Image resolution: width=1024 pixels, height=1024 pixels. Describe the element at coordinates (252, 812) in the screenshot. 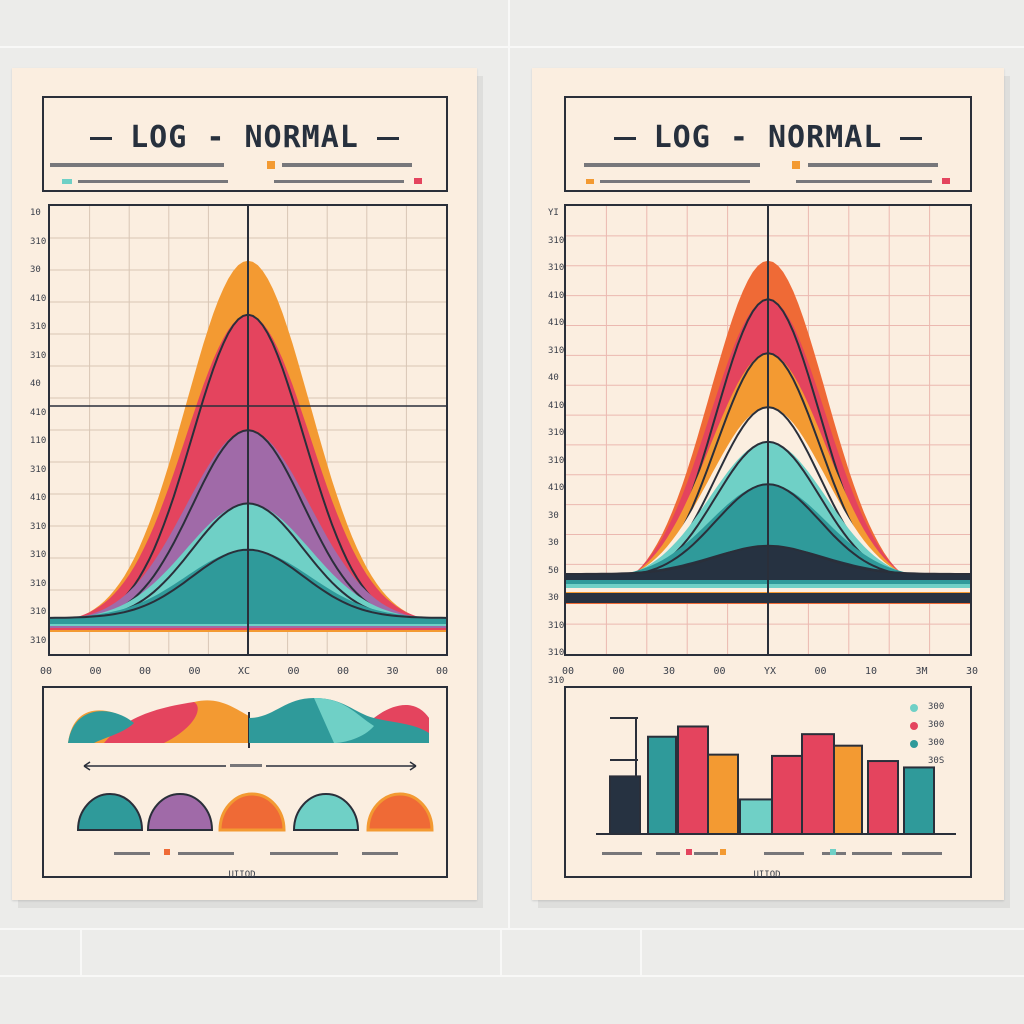

I see `arch-orange` at that location.